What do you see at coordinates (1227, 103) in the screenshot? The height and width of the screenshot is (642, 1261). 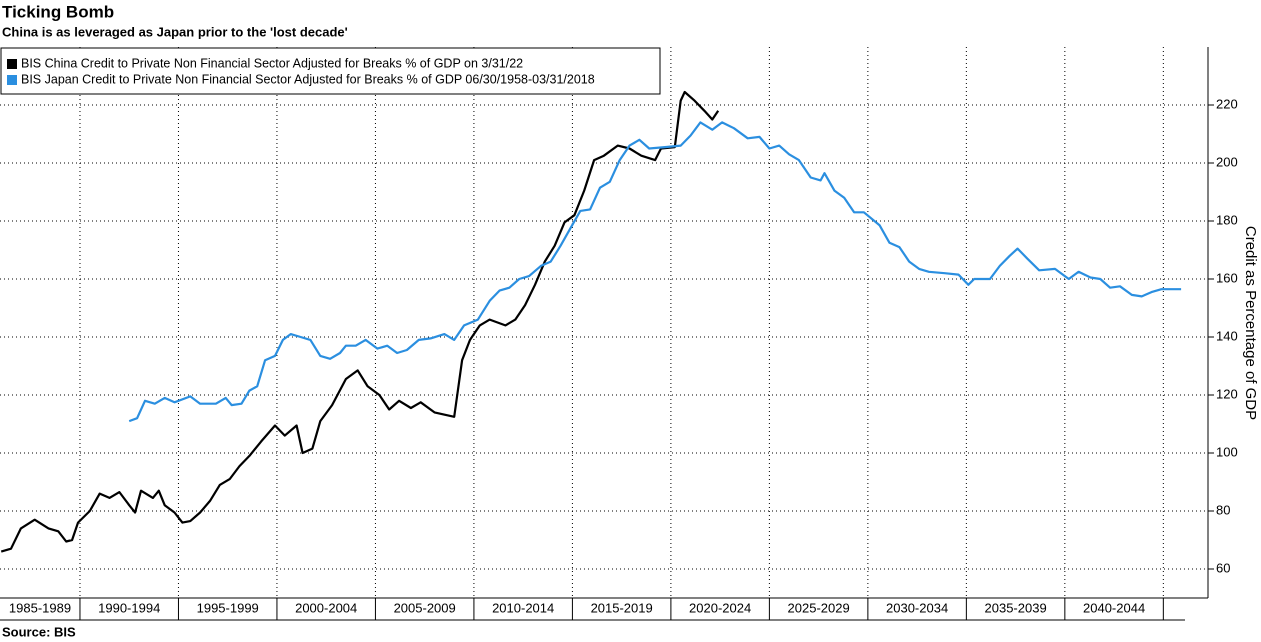 I see `y-tick-label: 220` at bounding box center [1227, 103].